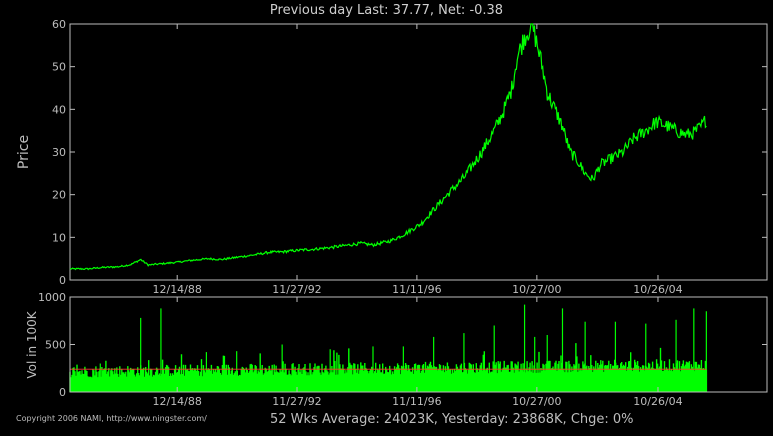 The image size is (773, 436). I want to click on price-ytick-label: 10, so click(59, 237).